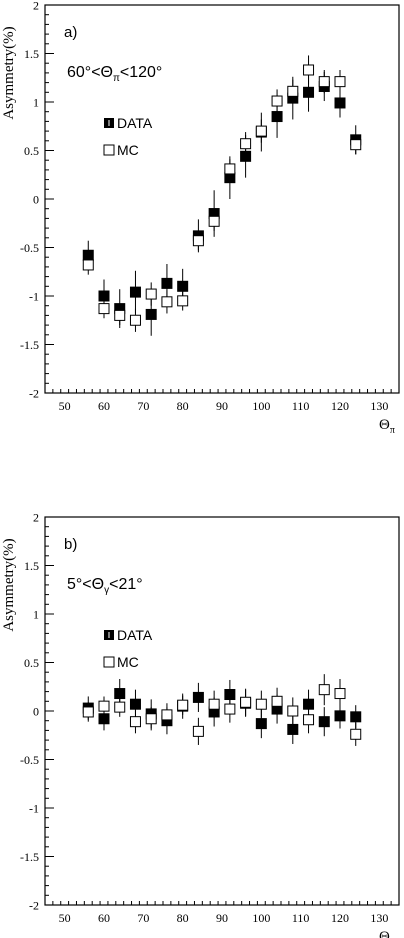 The image size is (404, 938). I want to click on legend-mc-marker, so click(109, 662).